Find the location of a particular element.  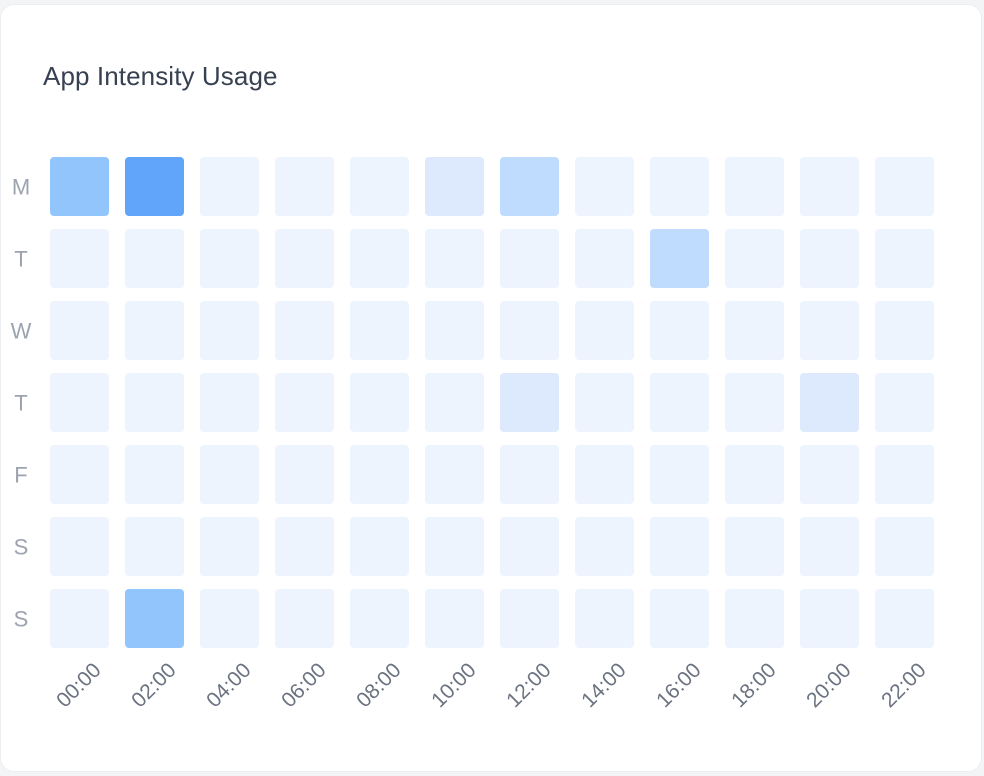

x-tick-label: 16:00 is located at coordinates (678, 685).